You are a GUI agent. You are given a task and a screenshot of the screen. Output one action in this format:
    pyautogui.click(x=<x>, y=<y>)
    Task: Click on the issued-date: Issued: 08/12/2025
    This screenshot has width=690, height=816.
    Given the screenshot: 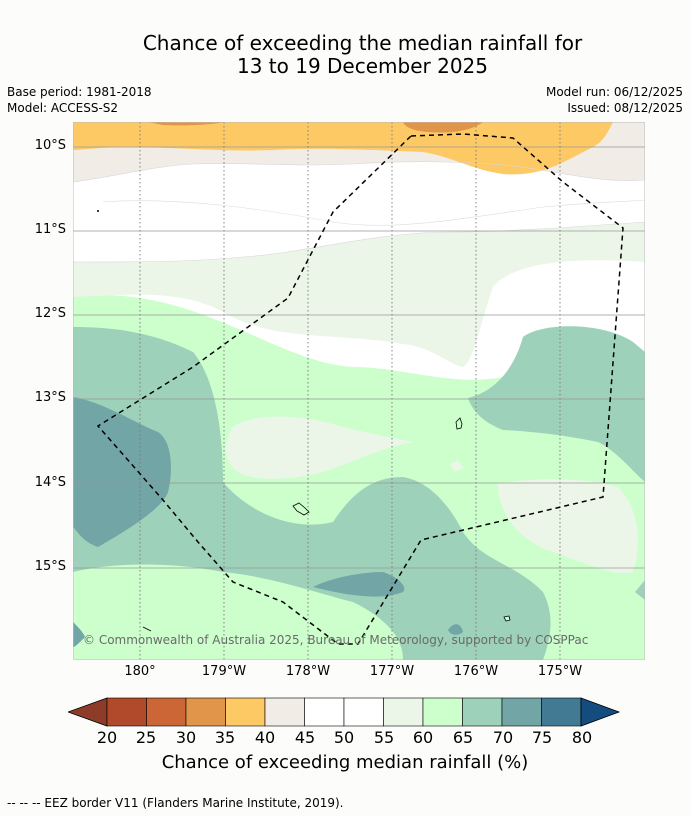 What is the action you would take?
    pyautogui.click(x=625, y=108)
    